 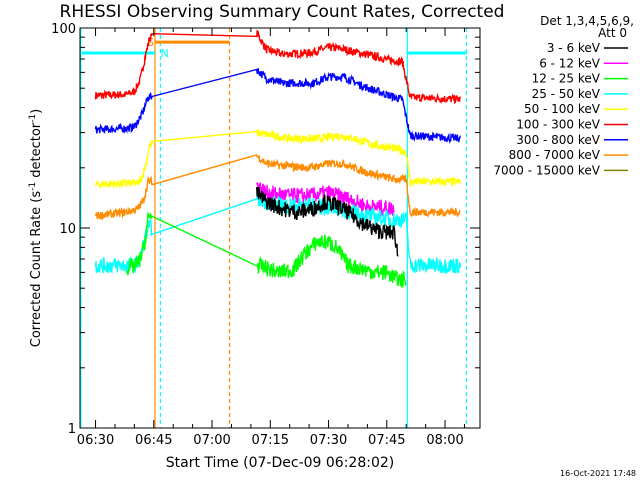 I want to click on annotation-n: N, so click(x=165, y=53).